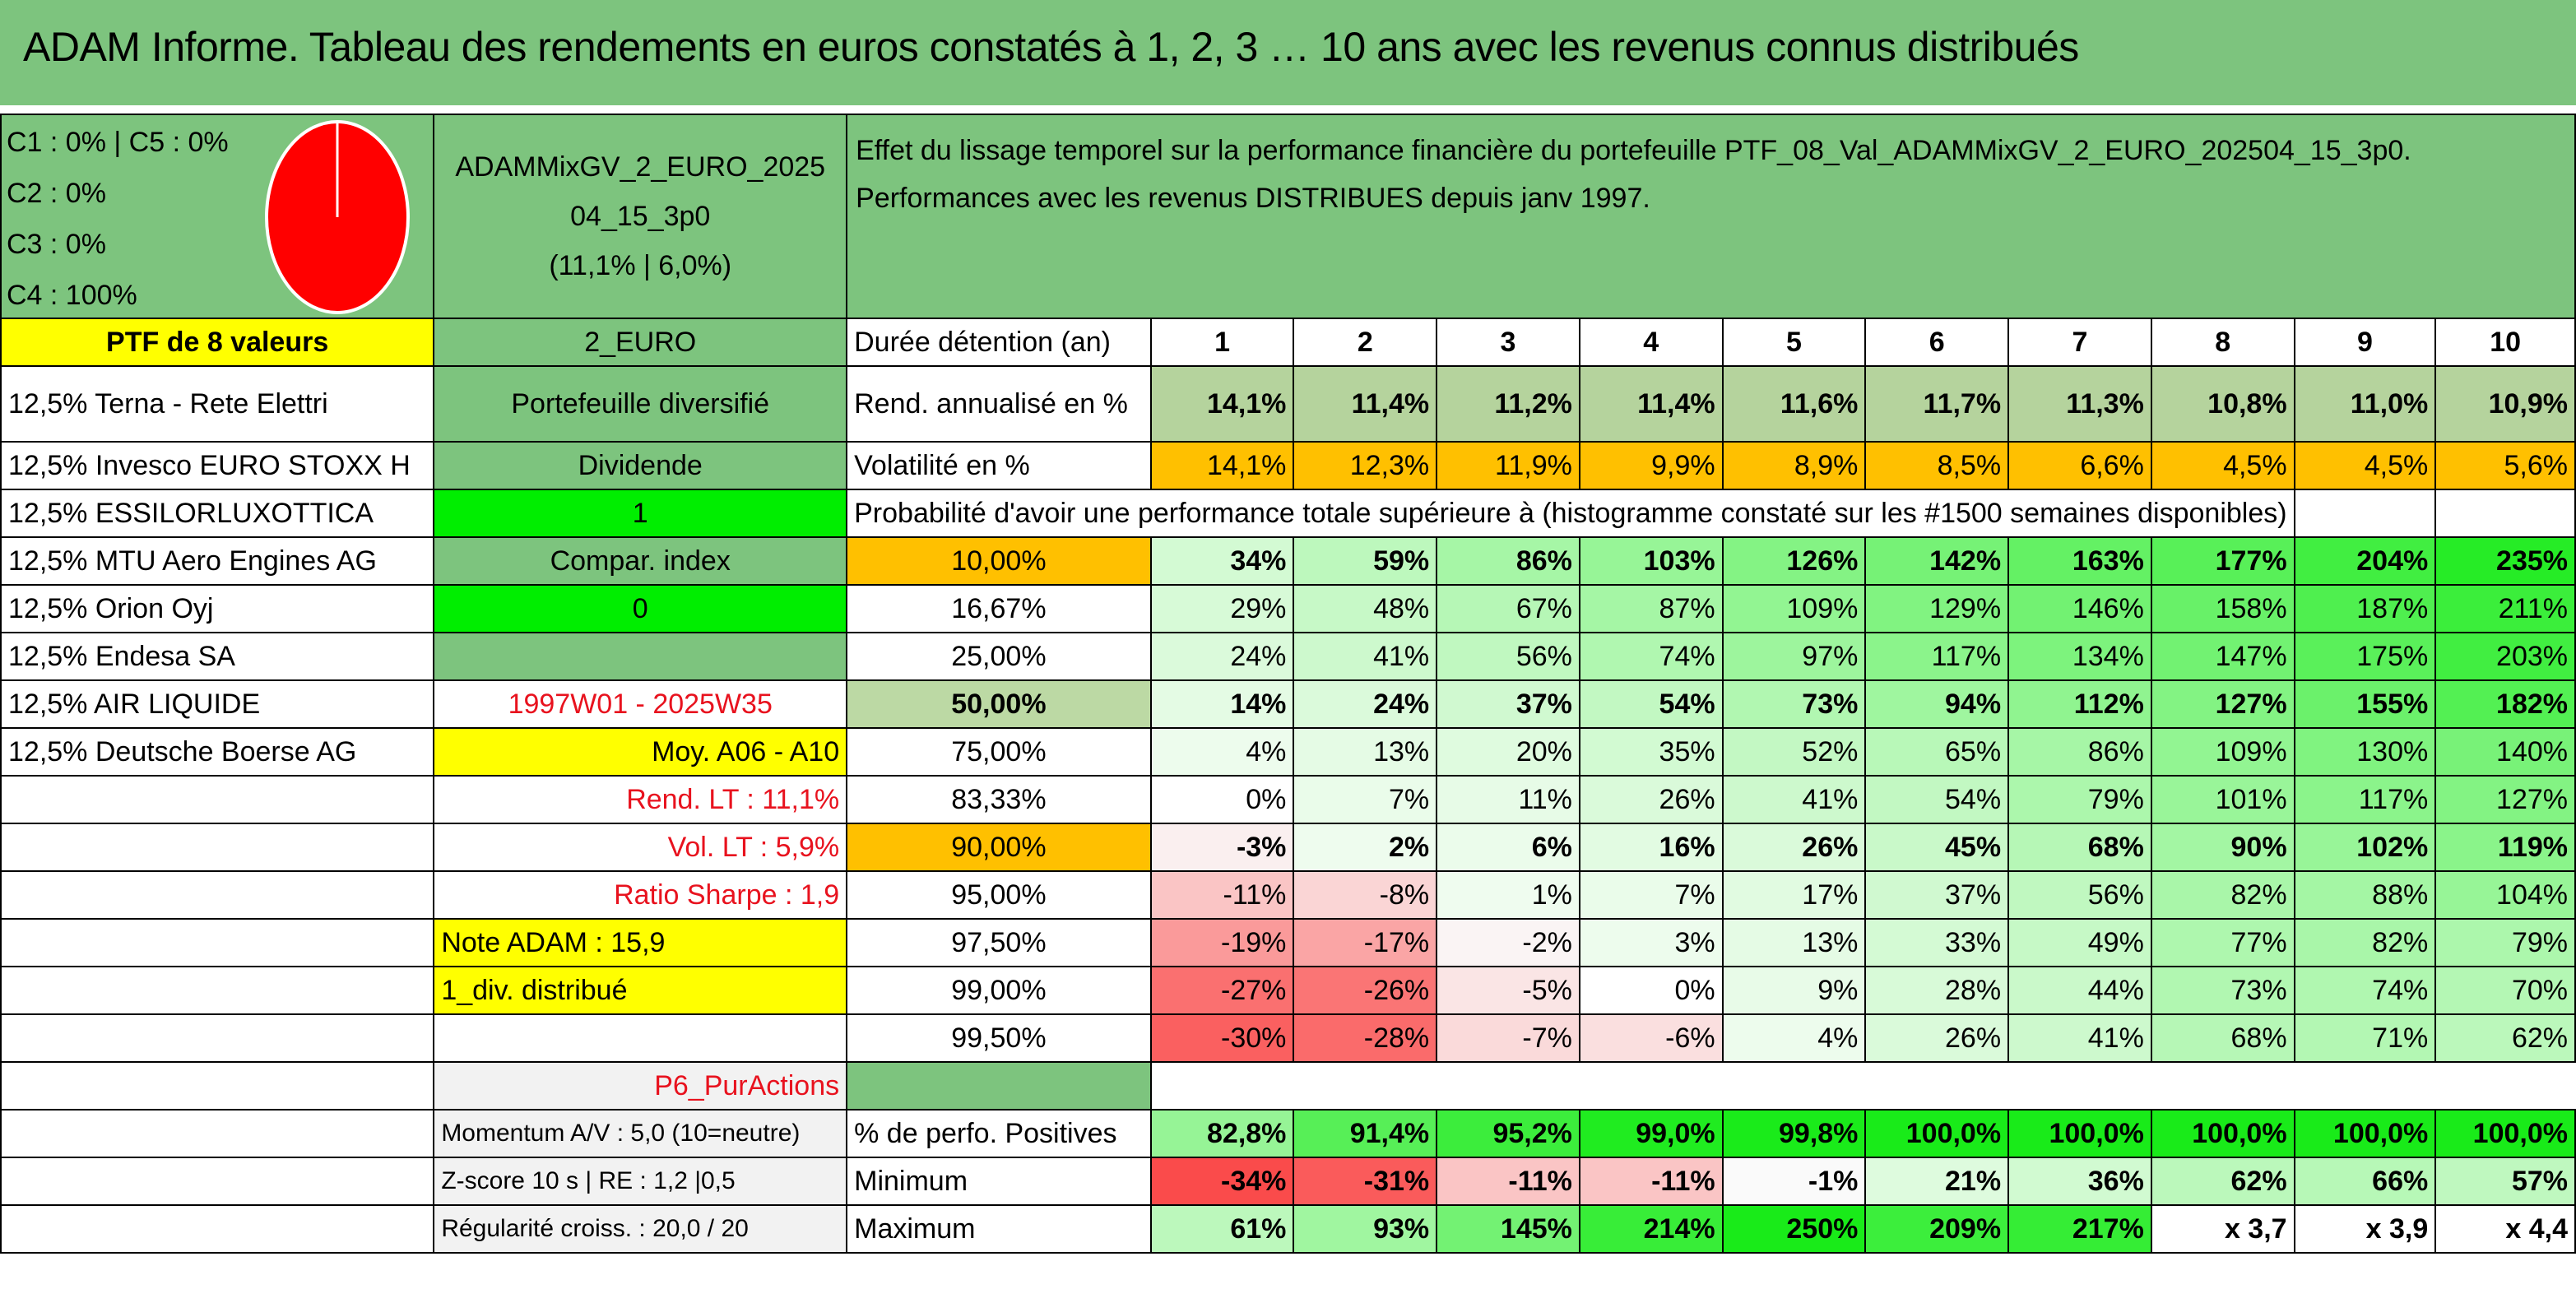 This screenshot has width=2576, height=1289. I want to click on vol-value-cell: 14,1%, so click(1222, 465).